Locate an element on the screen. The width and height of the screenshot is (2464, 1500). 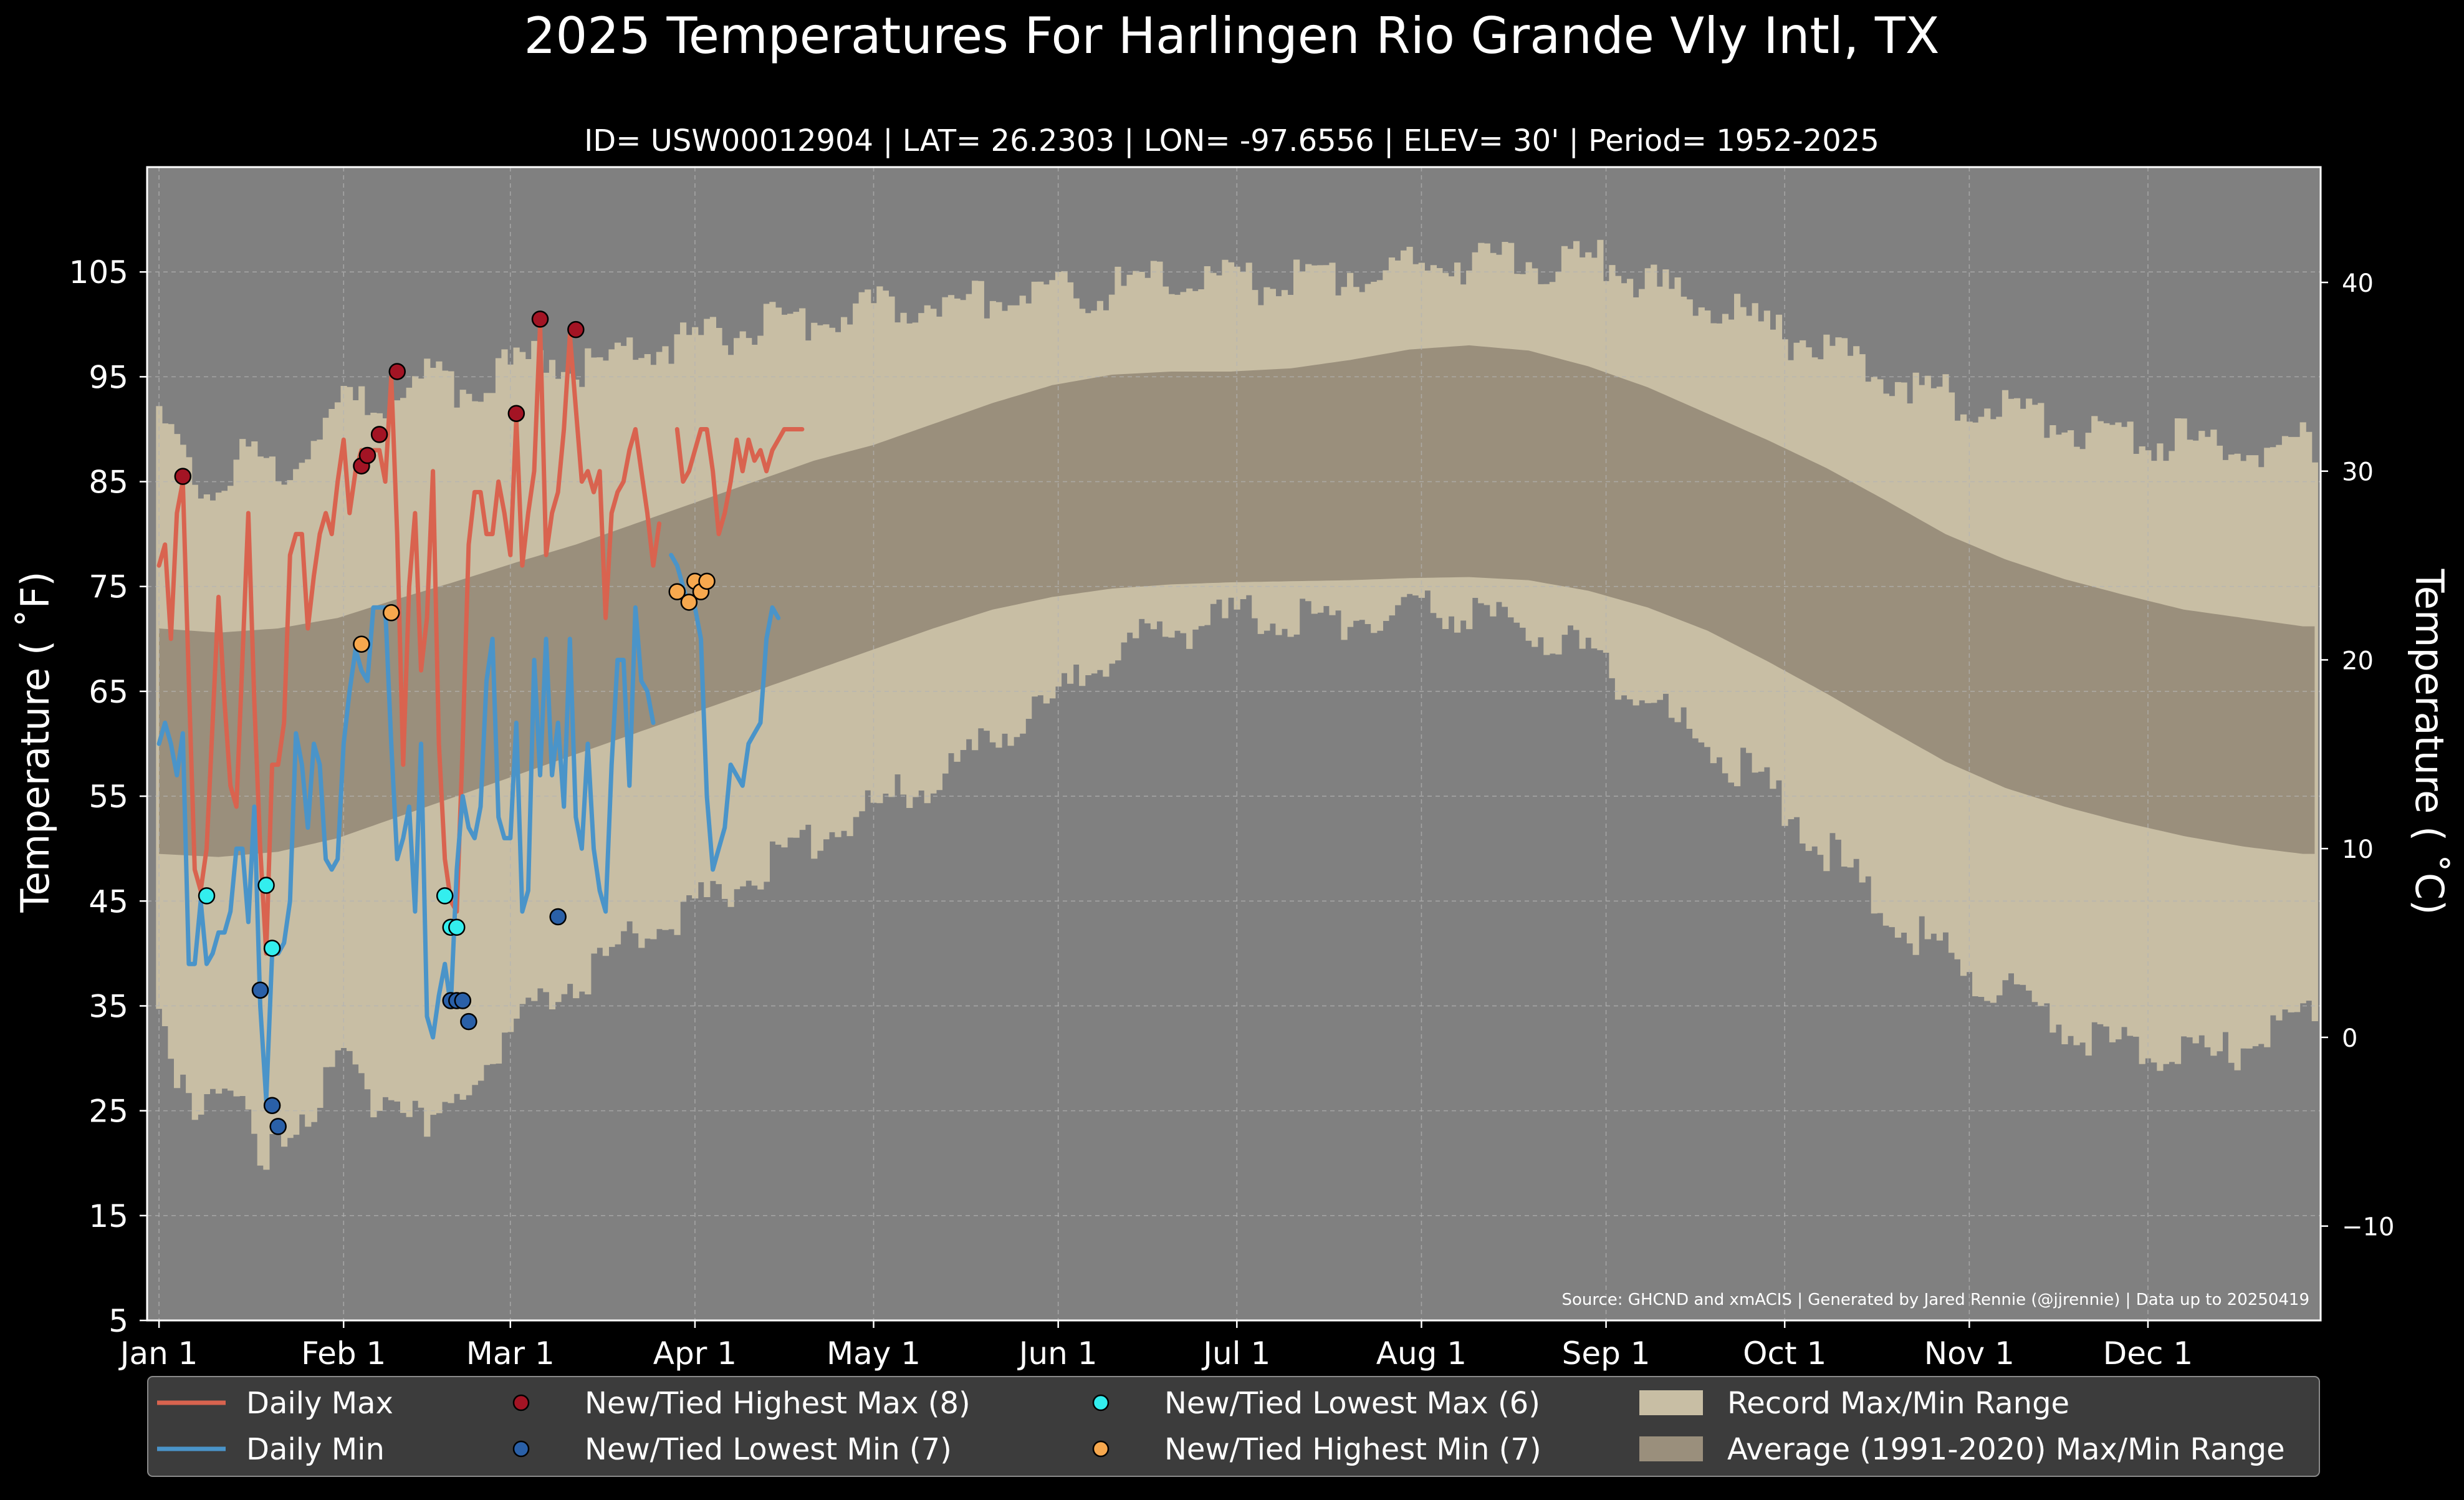
x-tick-label: Dec 1 is located at coordinates (2148, 1354).